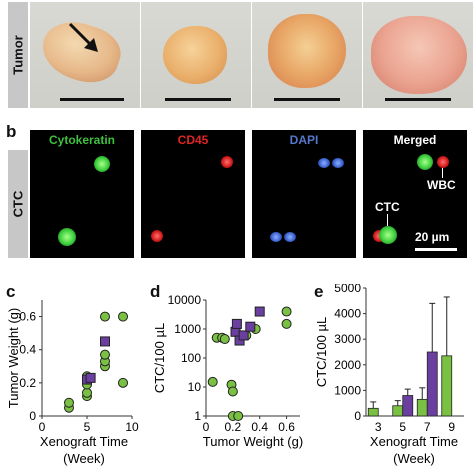 This screenshot has height=474, width=474. What do you see at coordinates (427, 427) in the screenshot?
I see `x-tick-label: 7` at bounding box center [427, 427].